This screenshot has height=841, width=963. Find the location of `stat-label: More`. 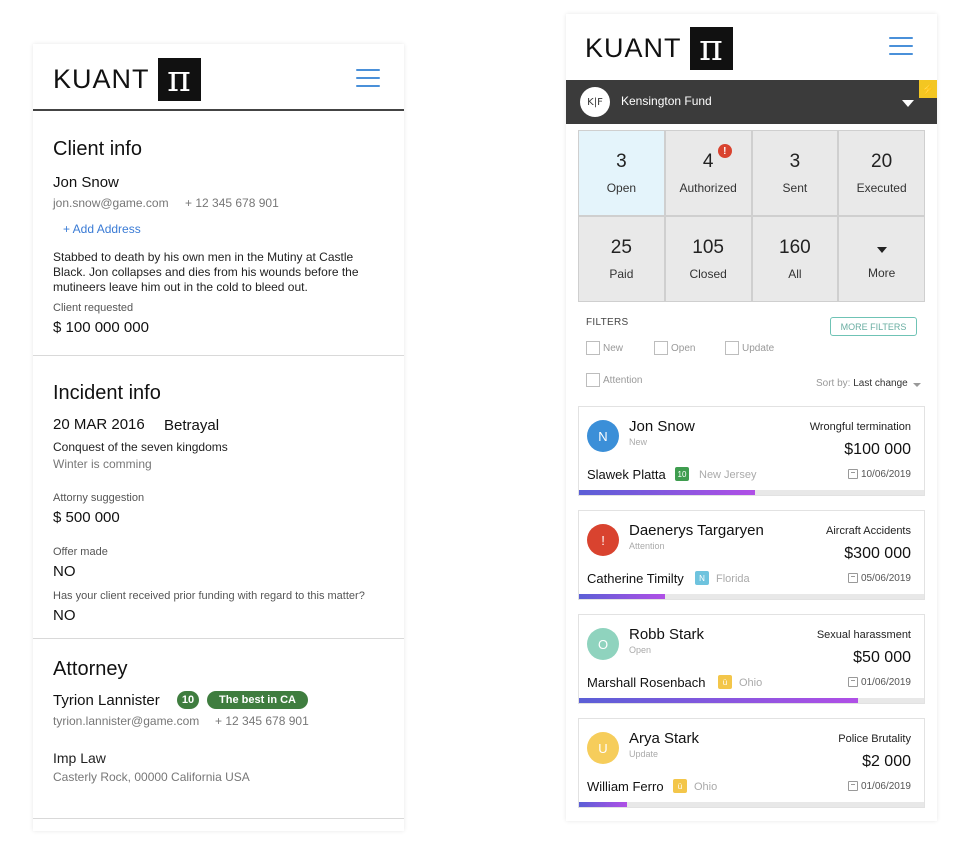

stat-label: More is located at coordinates (881, 272).